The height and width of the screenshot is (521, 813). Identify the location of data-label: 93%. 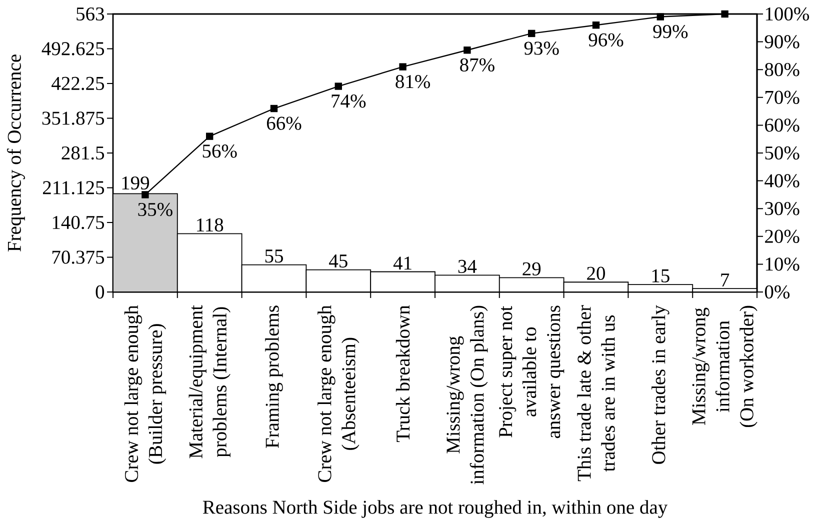
(541, 48).